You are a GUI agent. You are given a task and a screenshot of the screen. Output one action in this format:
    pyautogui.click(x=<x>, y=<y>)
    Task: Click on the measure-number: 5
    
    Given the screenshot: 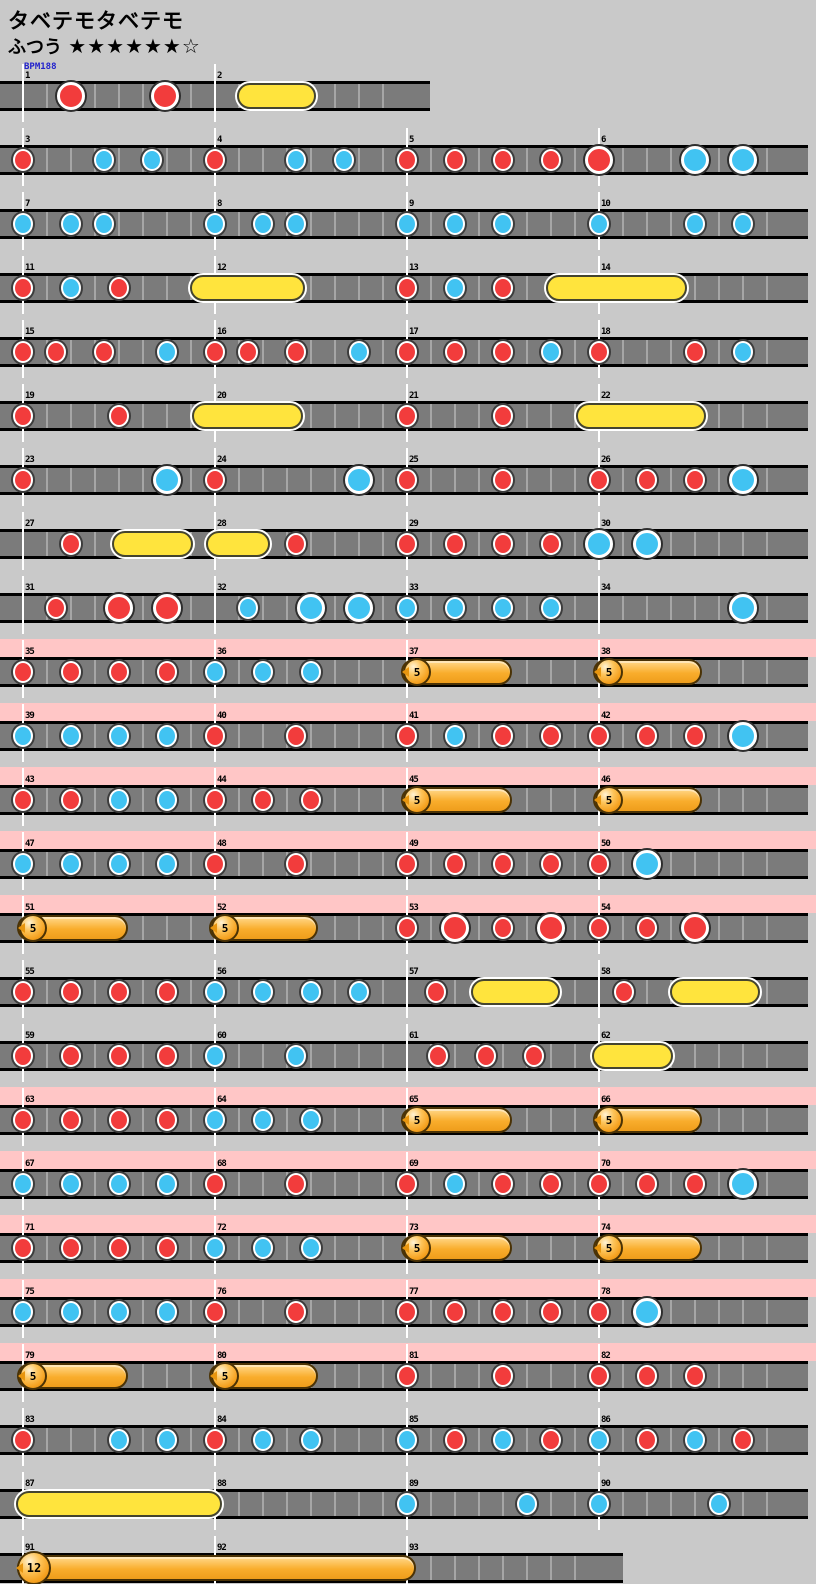 What is the action you would take?
    pyautogui.click(x=412, y=140)
    